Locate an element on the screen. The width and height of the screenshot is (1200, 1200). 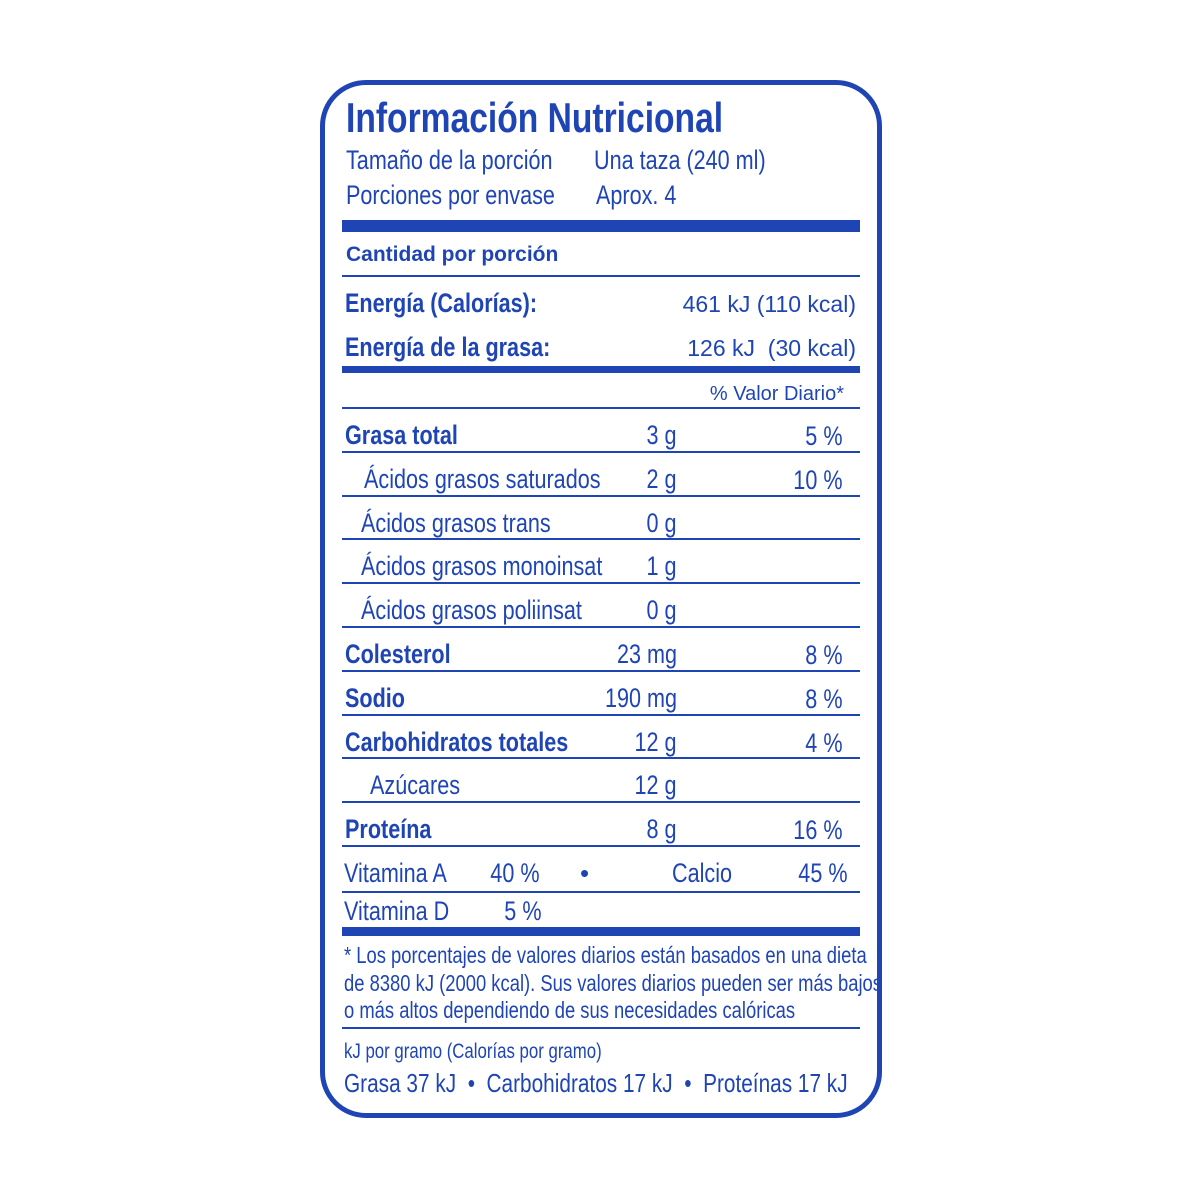
per-gram-header: kJ por gramo (Calorías por gramo) is located at coordinates (473, 1051).